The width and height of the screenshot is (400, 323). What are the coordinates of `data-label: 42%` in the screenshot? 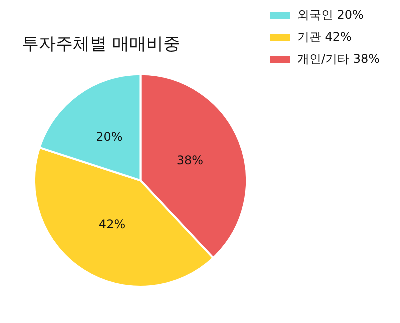 It's located at (112, 225).